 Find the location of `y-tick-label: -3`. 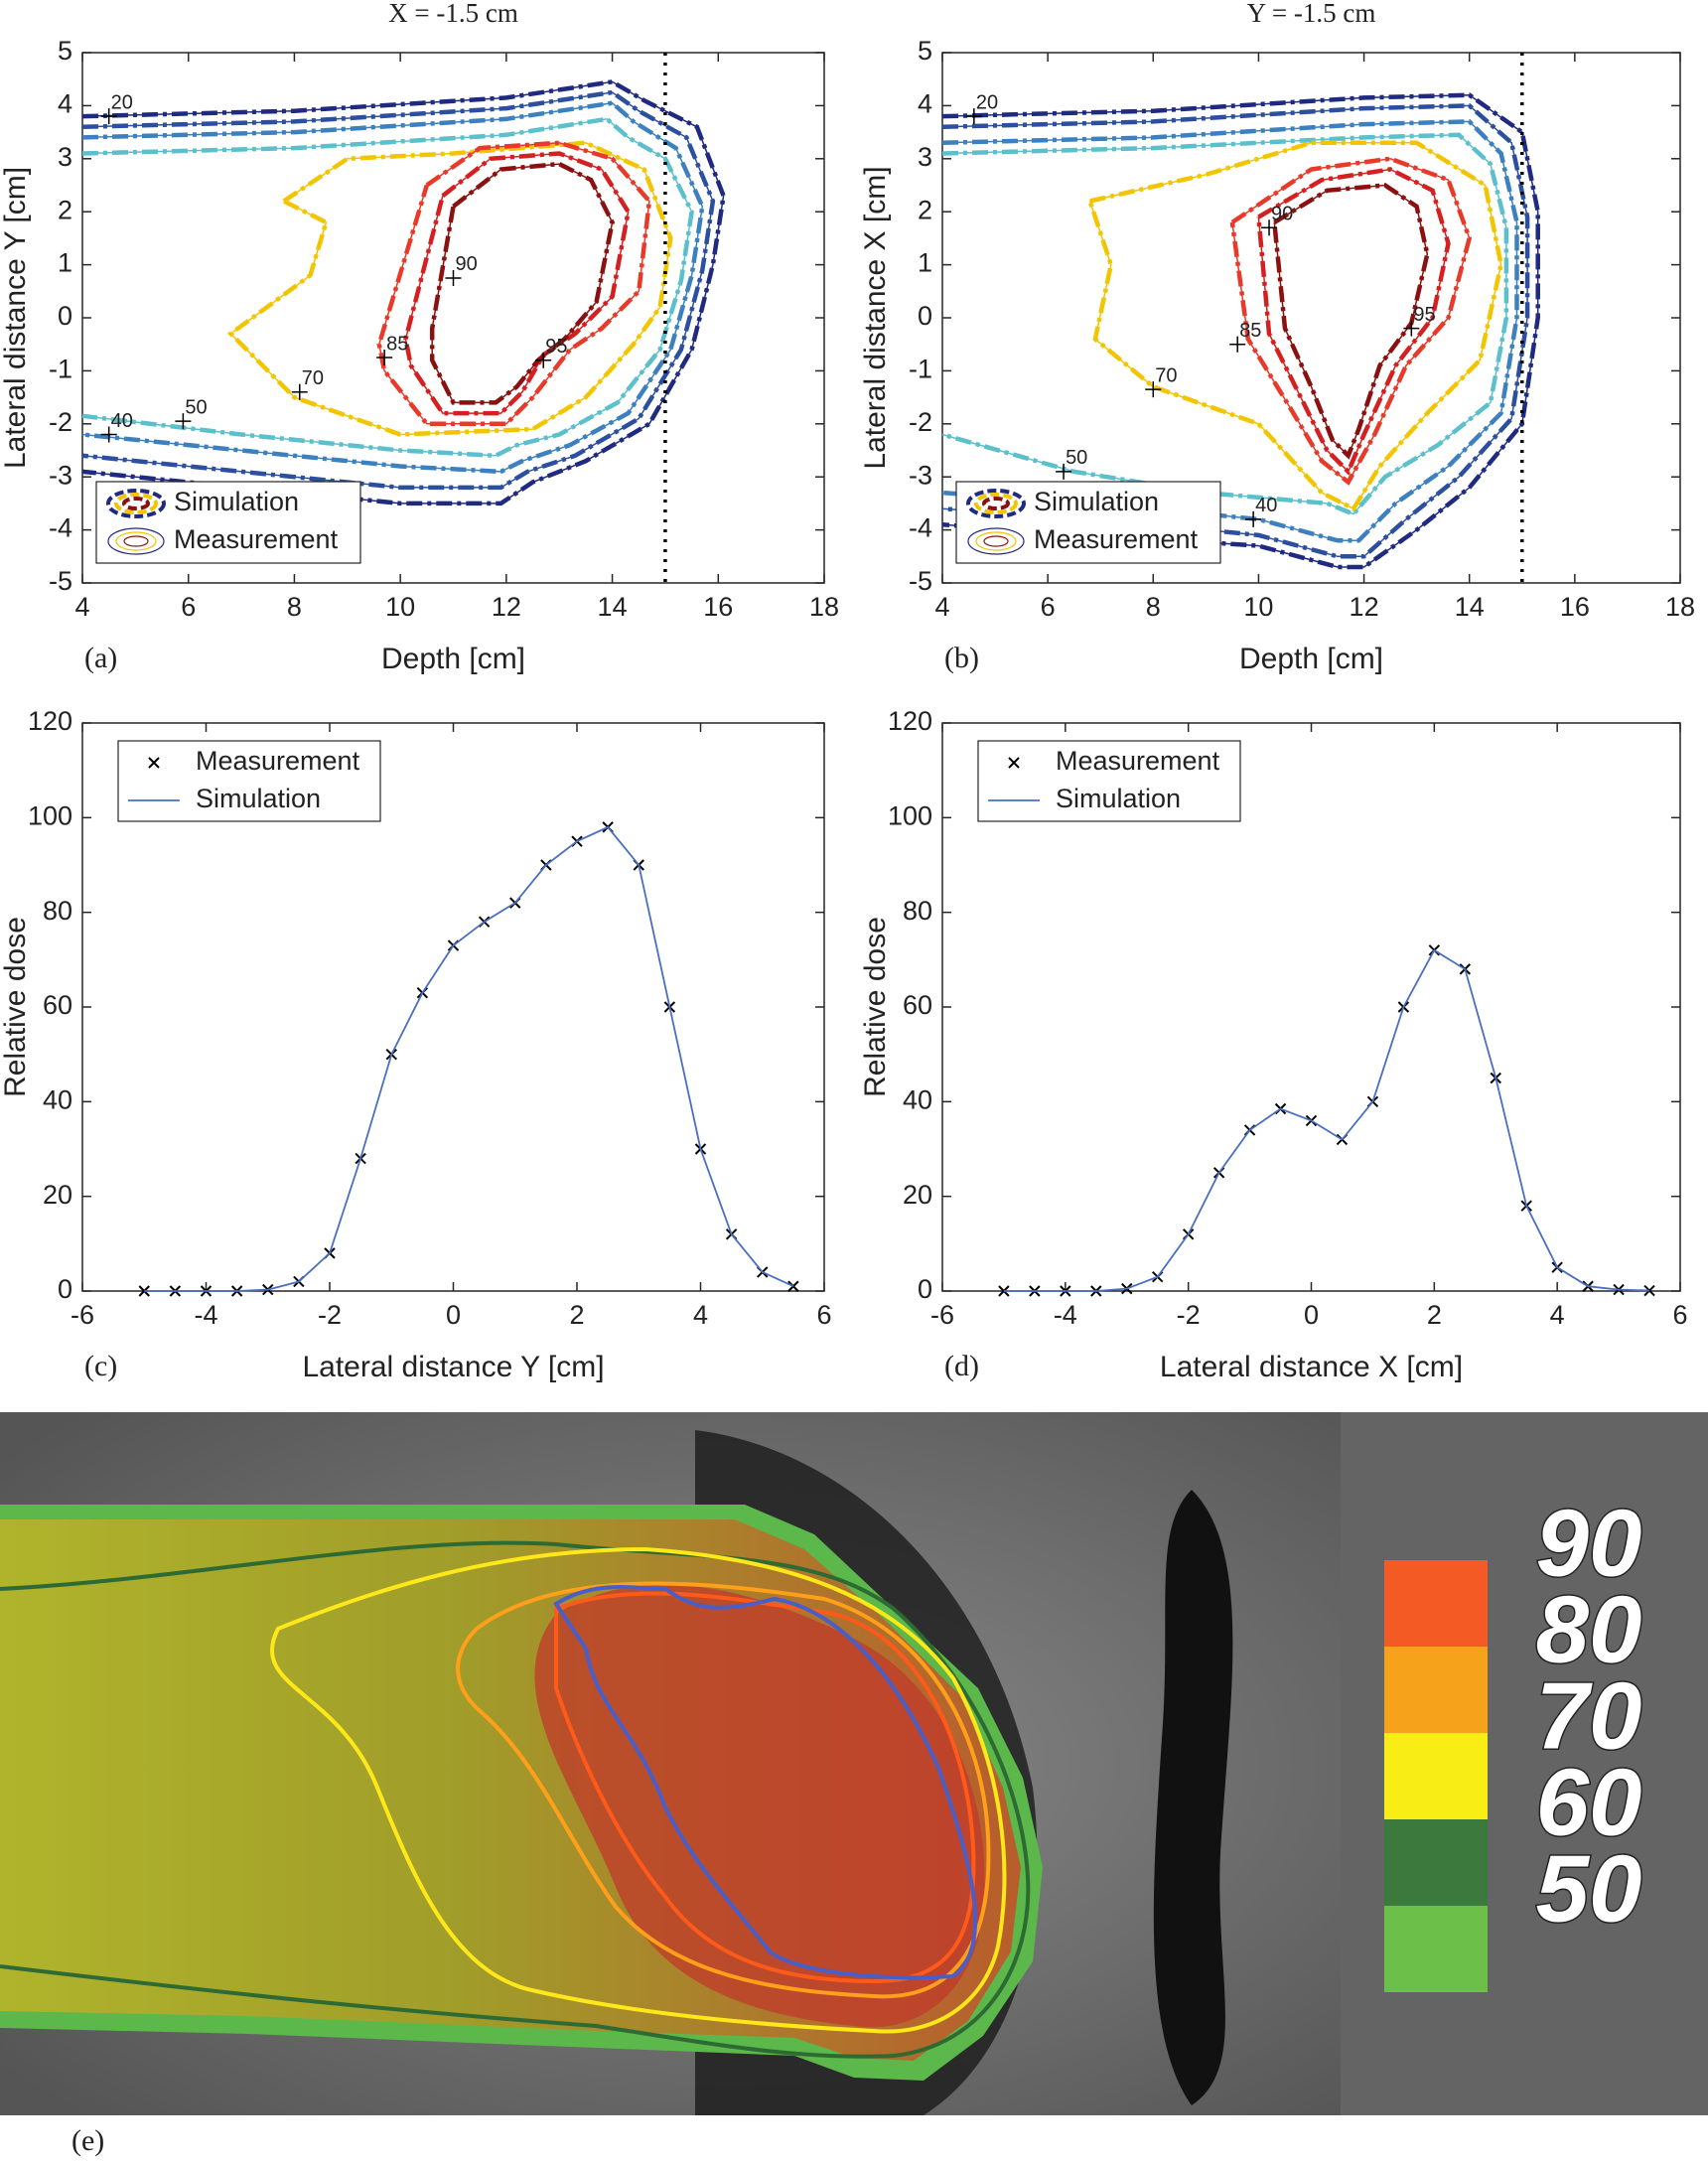

y-tick-label: -3 is located at coordinates (920, 475).